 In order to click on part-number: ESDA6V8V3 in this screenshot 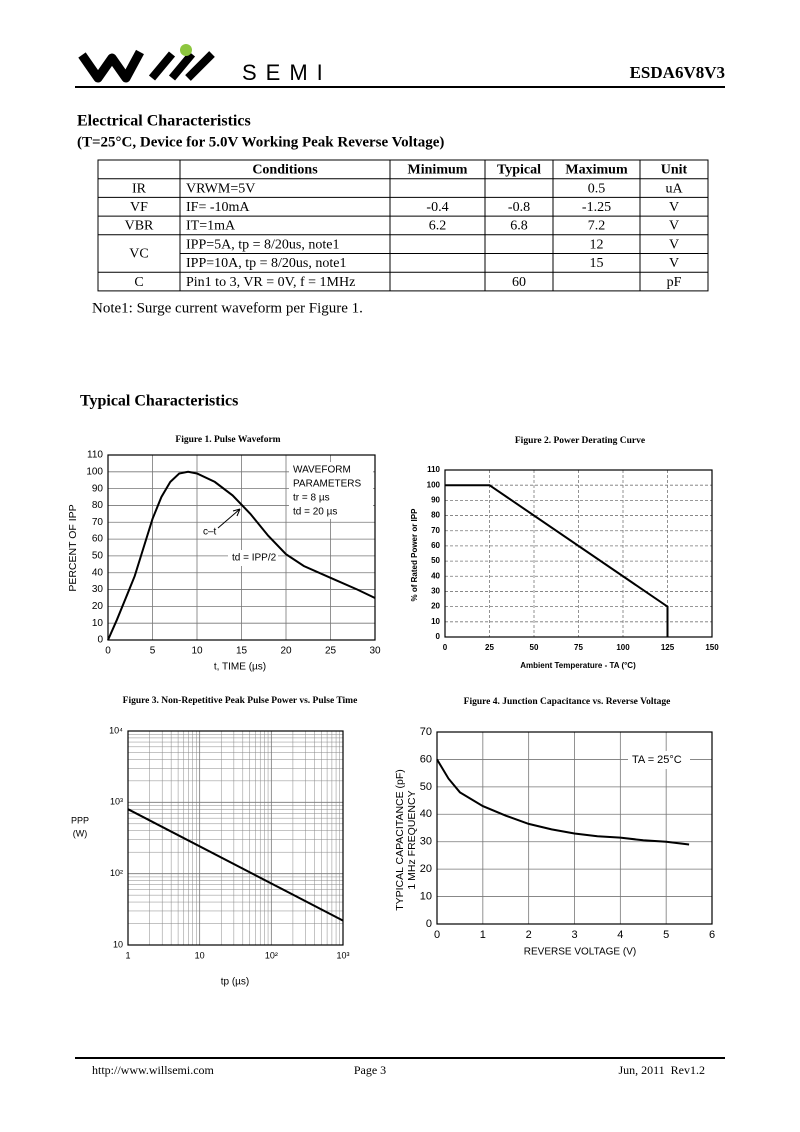, I will do `click(677, 72)`.